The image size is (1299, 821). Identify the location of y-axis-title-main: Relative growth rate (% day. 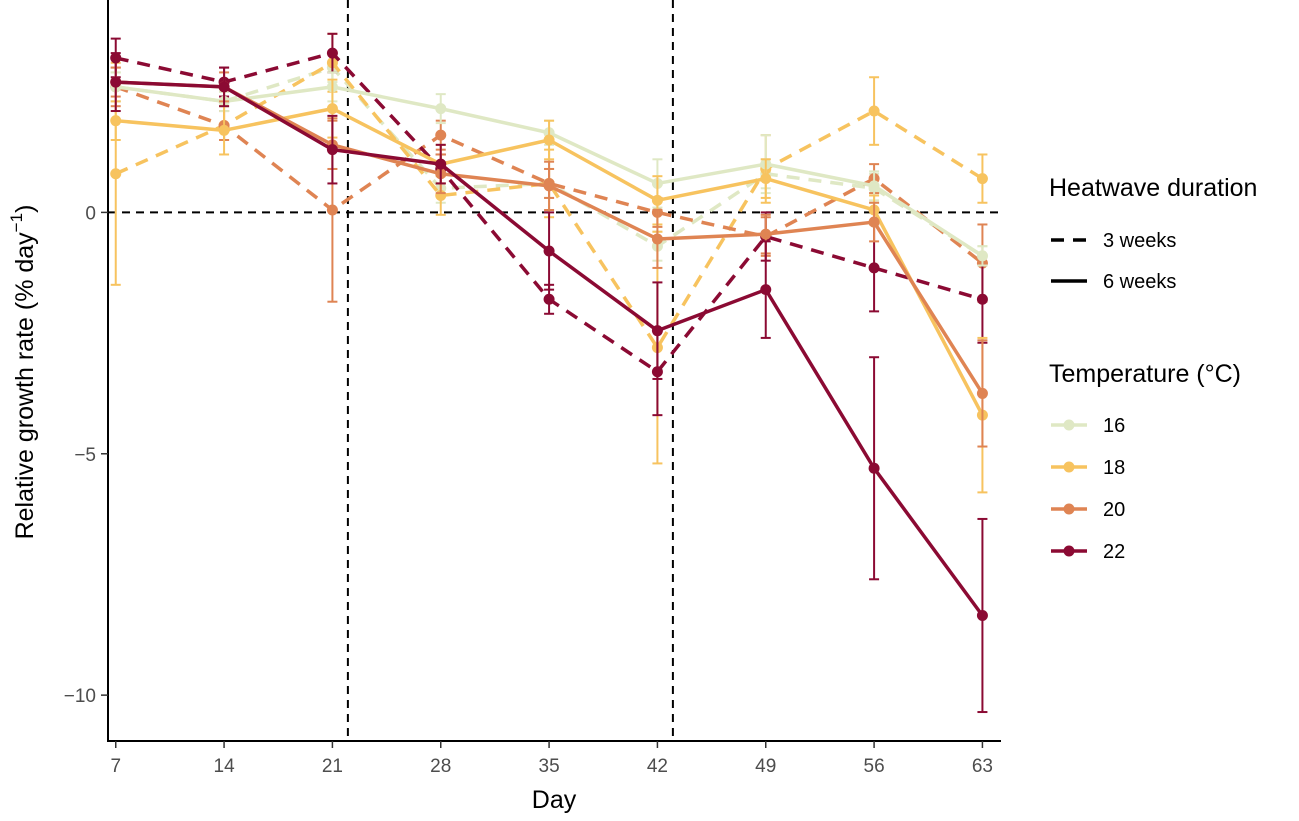
(25, 386).